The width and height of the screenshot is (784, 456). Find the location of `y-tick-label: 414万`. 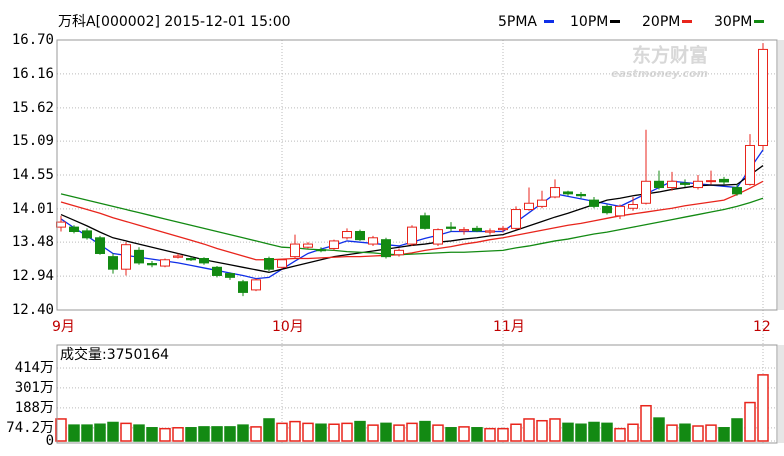

y-tick-label: 414万 is located at coordinates (34, 368).